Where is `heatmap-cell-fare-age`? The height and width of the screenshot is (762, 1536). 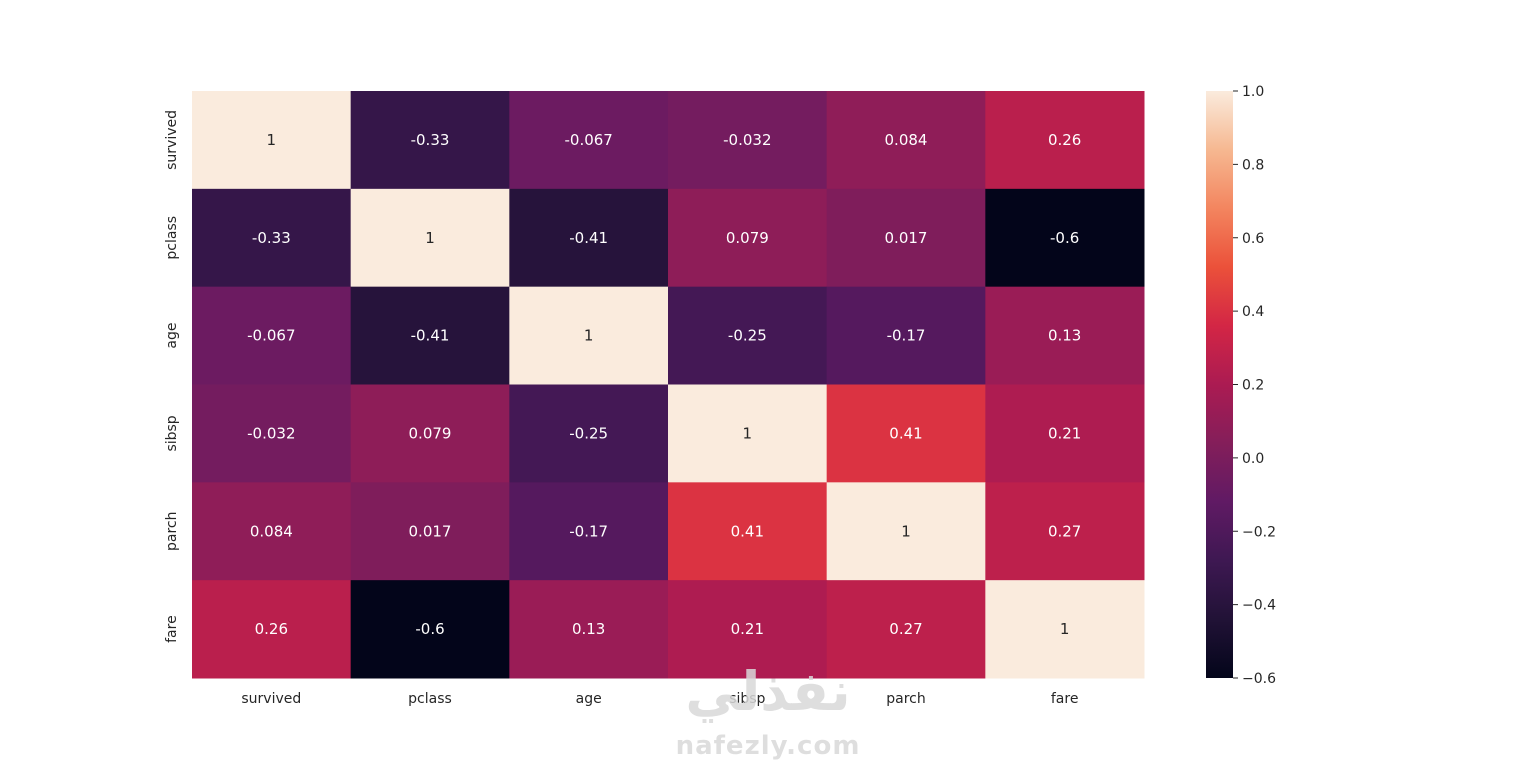
heatmap-cell-fare-age is located at coordinates (589, 629).